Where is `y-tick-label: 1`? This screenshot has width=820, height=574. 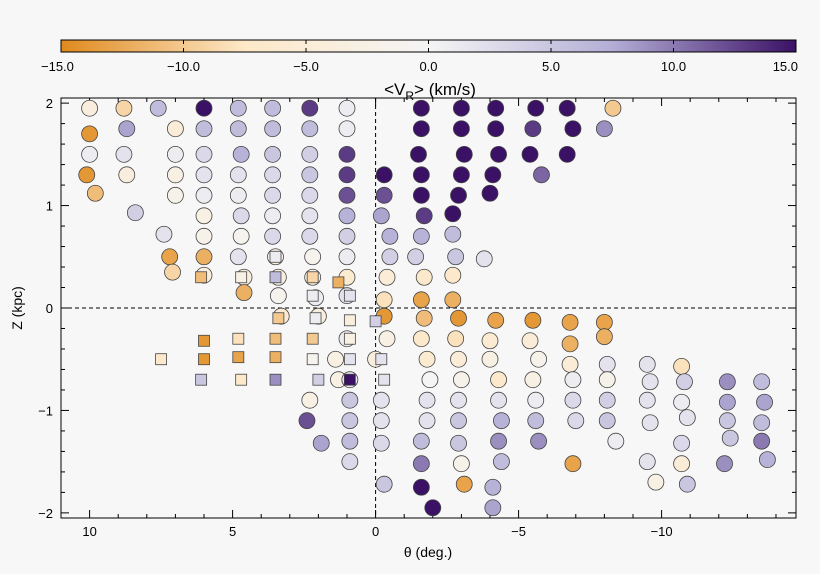 y-tick-label: 1 is located at coordinates (49, 206).